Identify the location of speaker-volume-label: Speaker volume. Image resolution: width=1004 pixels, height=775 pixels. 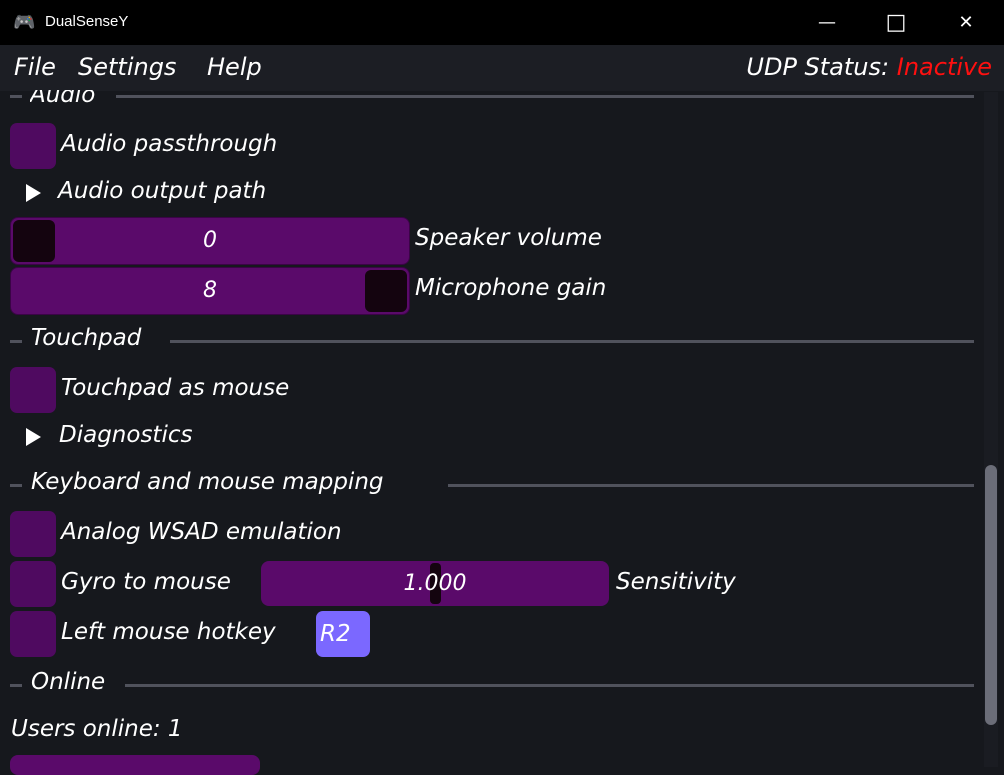
(508, 238).